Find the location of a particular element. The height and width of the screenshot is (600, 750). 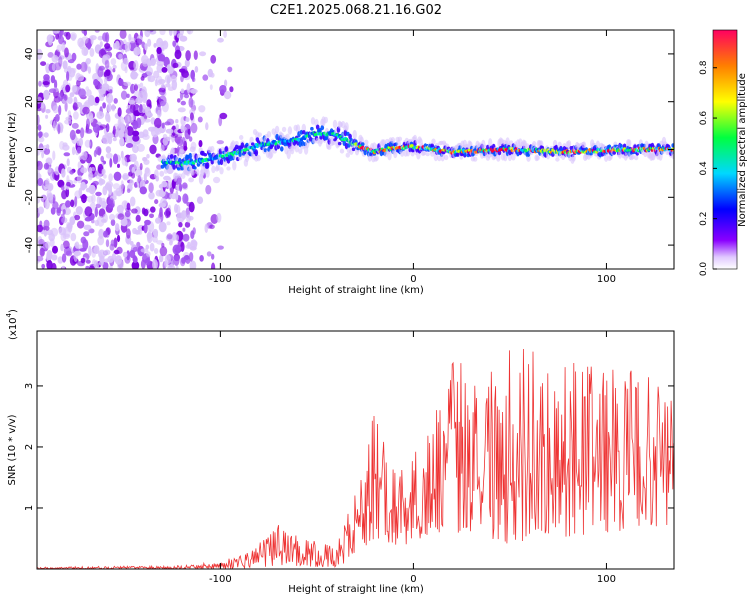

colorbar-label: Normalized spectral amplitude is located at coordinates (742, 150).